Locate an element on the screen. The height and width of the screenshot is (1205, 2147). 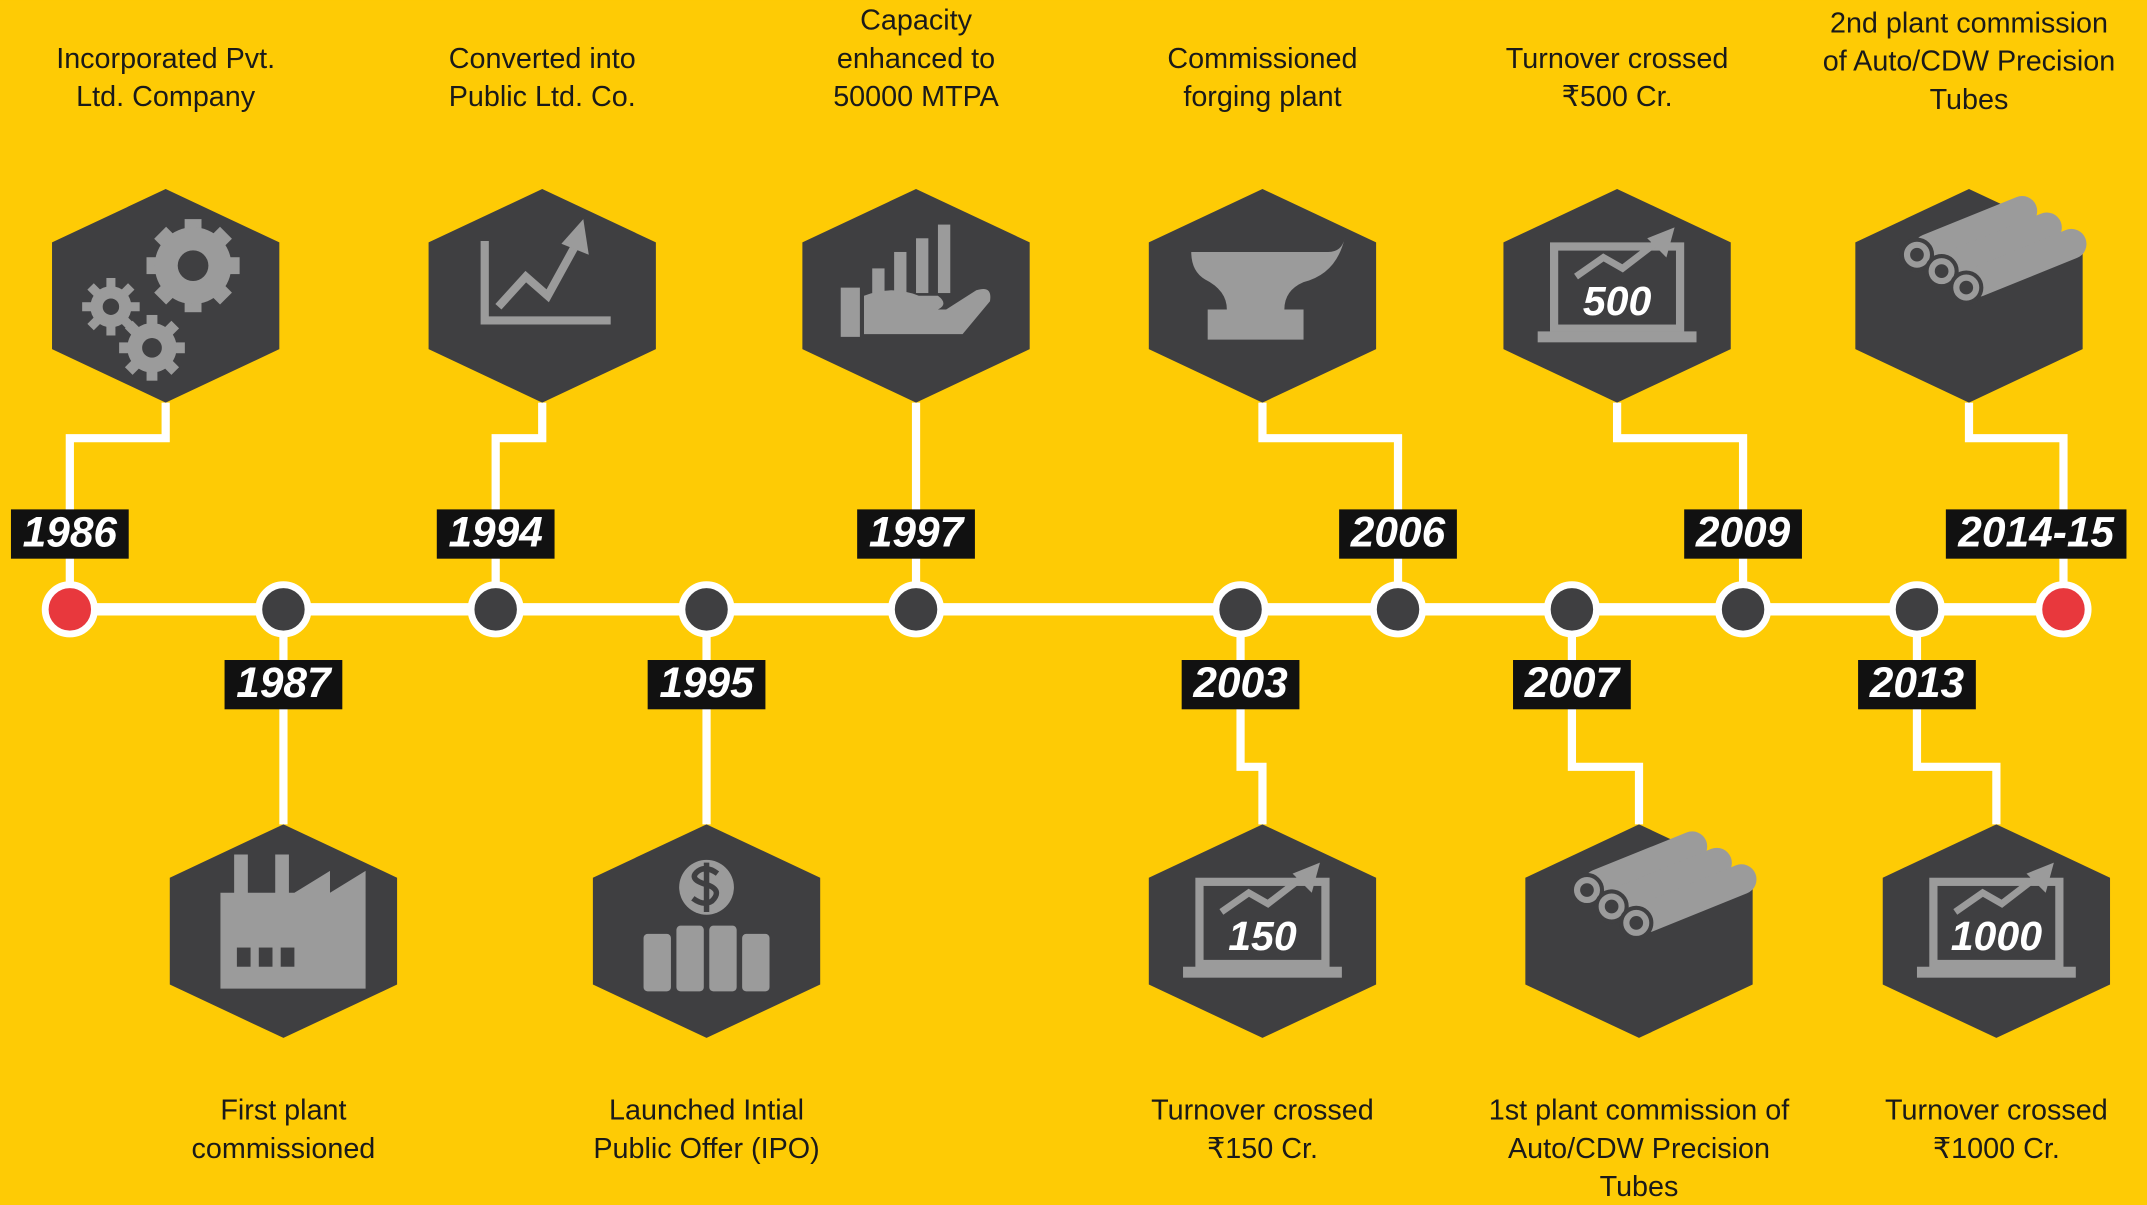
timeline-event: 2006 Commissioned forging plant is located at coordinates (1302, 340).